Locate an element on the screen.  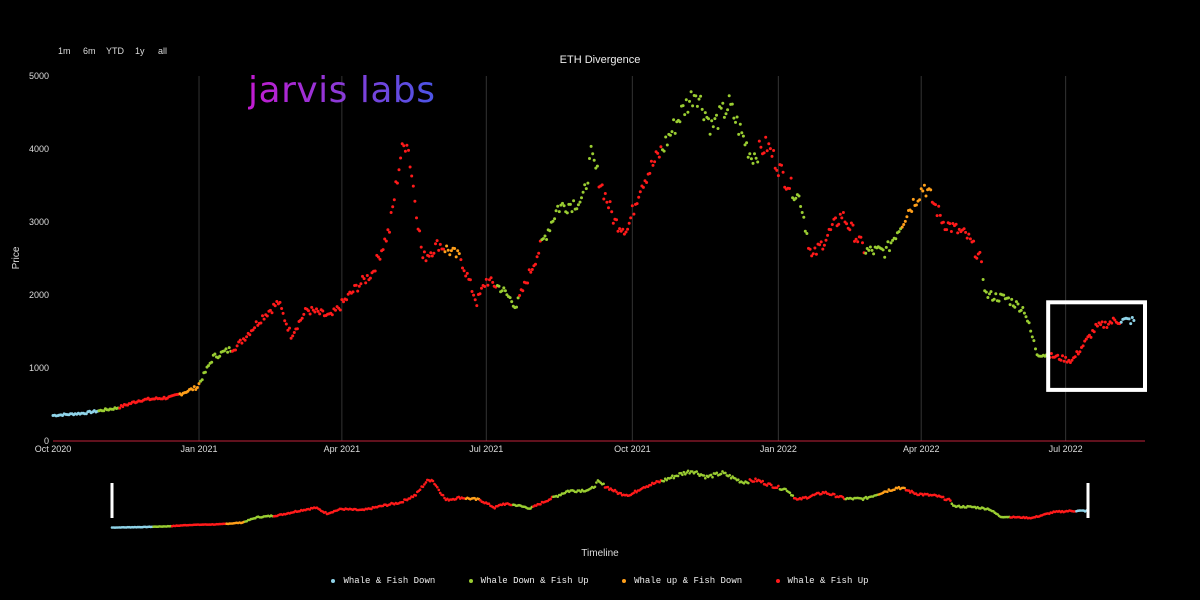
range-button-6m: 6m is located at coordinates (89, 51).